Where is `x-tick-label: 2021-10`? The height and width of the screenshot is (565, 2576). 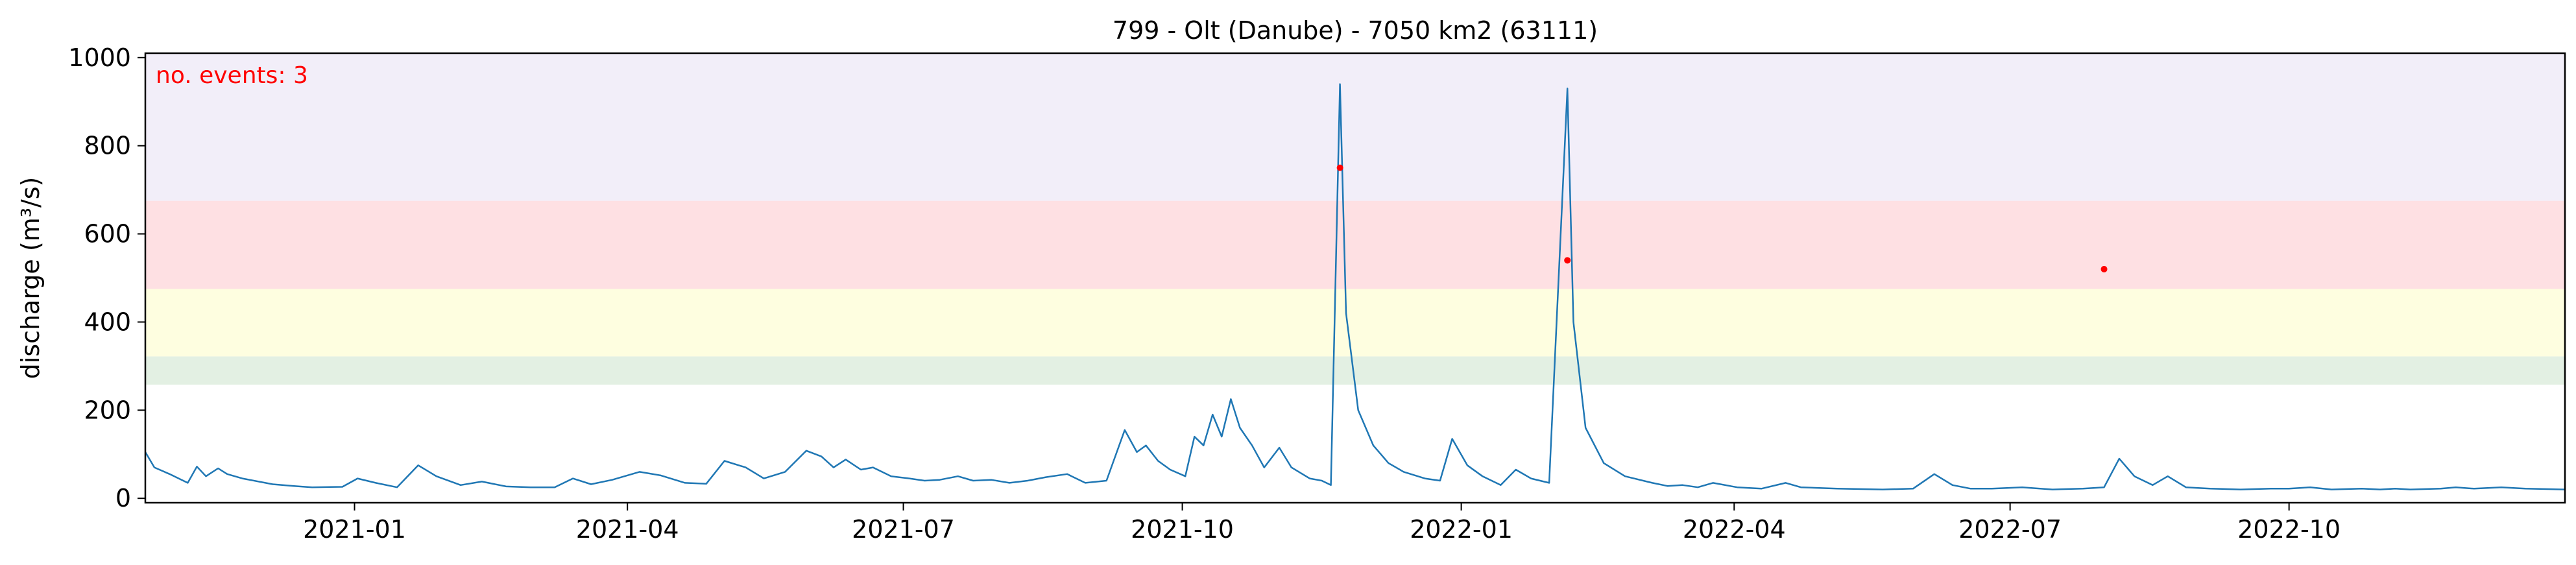
x-tick-label: 2021-10 is located at coordinates (1182, 529).